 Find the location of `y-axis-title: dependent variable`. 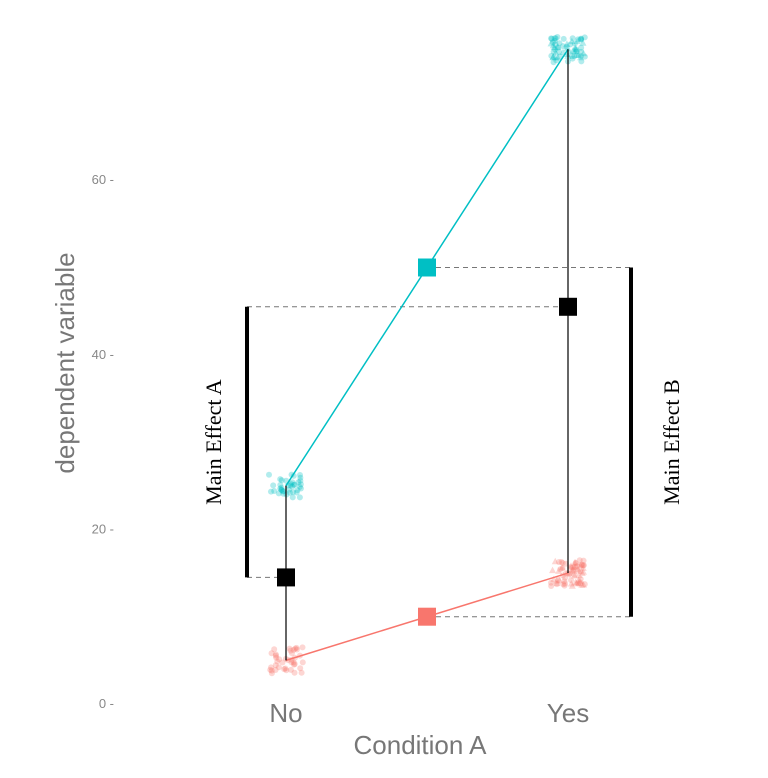

y-axis-title: dependent variable is located at coordinates (65, 362).